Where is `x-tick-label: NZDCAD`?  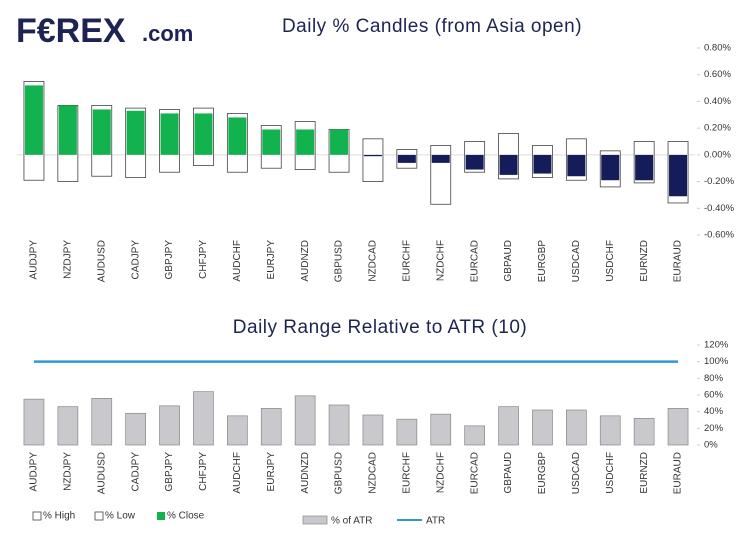
x-tick-label: NZDCAD is located at coordinates (373, 261).